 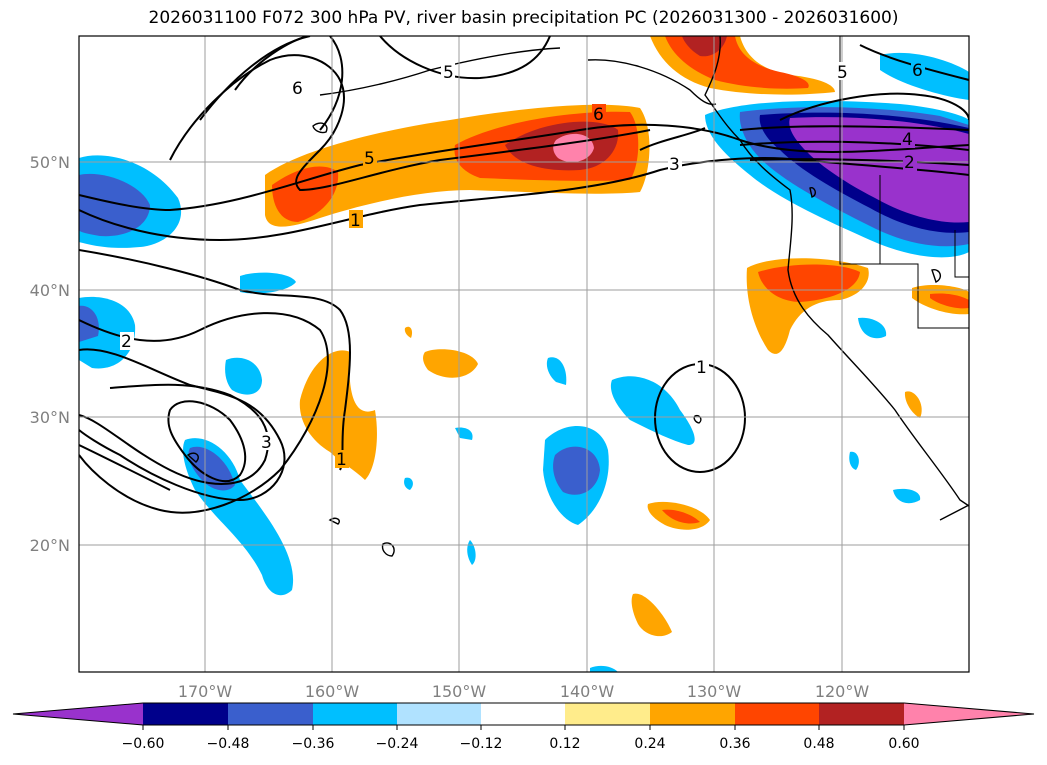 I want to click on colorbar-extend-max, so click(x=969, y=714).